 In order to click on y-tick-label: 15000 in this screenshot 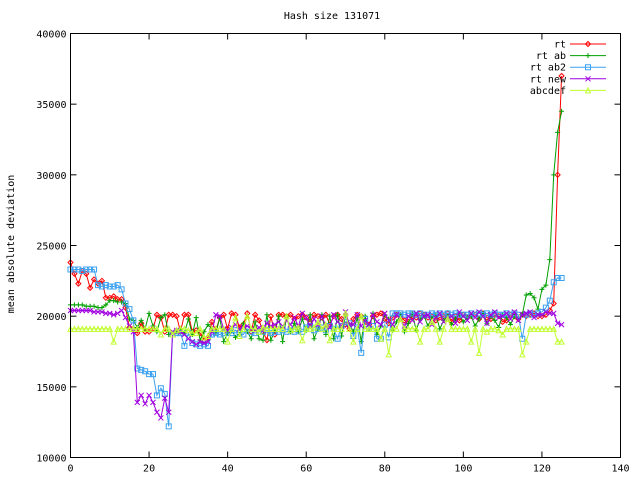, I will do `click(51, 388)`.